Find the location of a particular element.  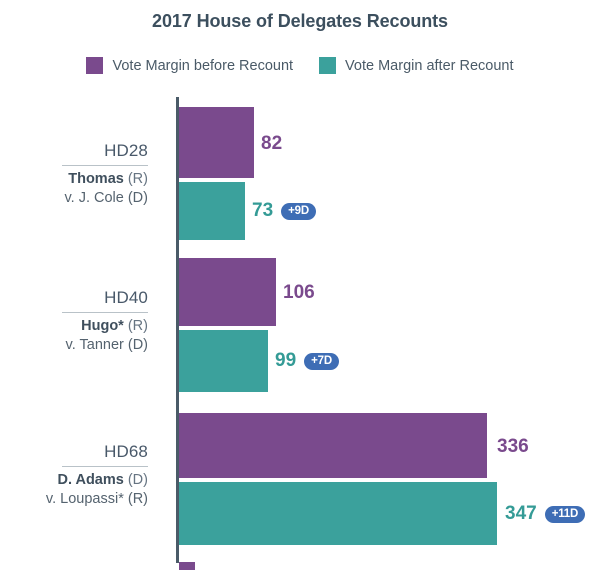

bar-value-hd28-after: 73 +9D is located at coordinates (284, 210).